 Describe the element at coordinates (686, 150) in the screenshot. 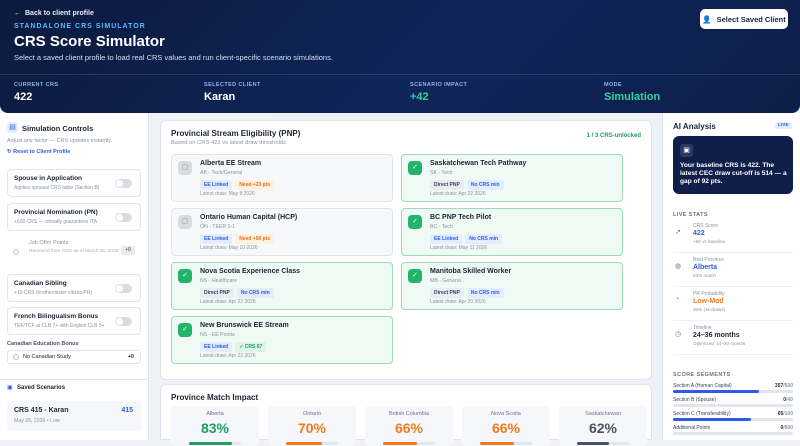

I see `briefcase-icon: ▣` at that location.